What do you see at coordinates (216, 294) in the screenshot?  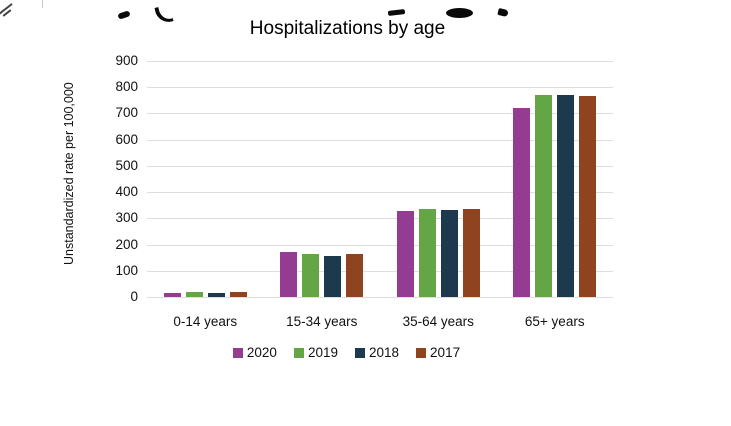 I see `bar-2018-0-14-years` at bounding box center [216, 294].